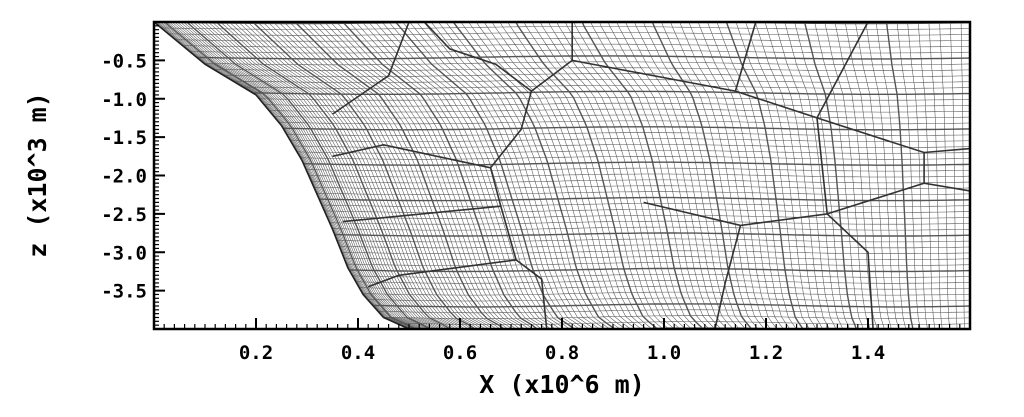 This screenshot has width=1024, height=417. Describe the element at coordinates (766, 353) in the screenshot. I see `x-tick-label: 1.2` at that location.